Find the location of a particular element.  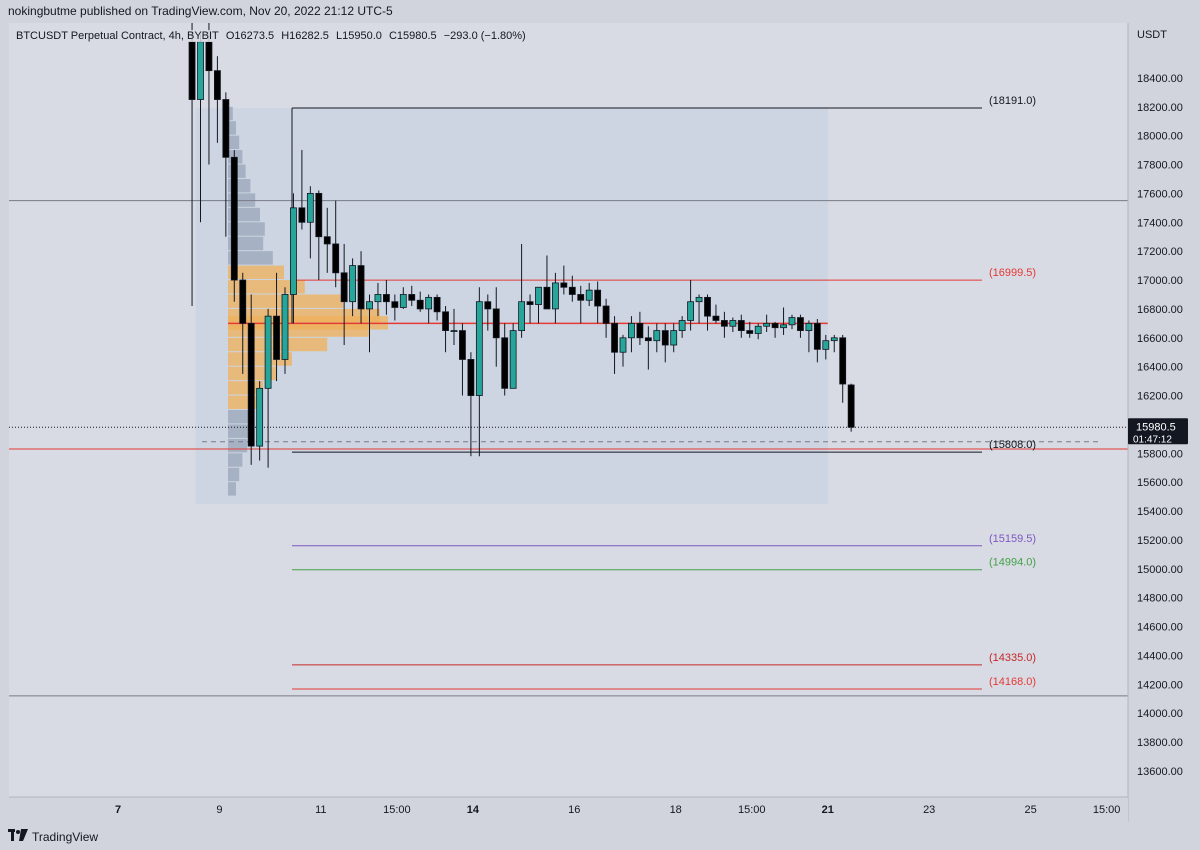

current-price-tag is located at coordinates (1158, 431).